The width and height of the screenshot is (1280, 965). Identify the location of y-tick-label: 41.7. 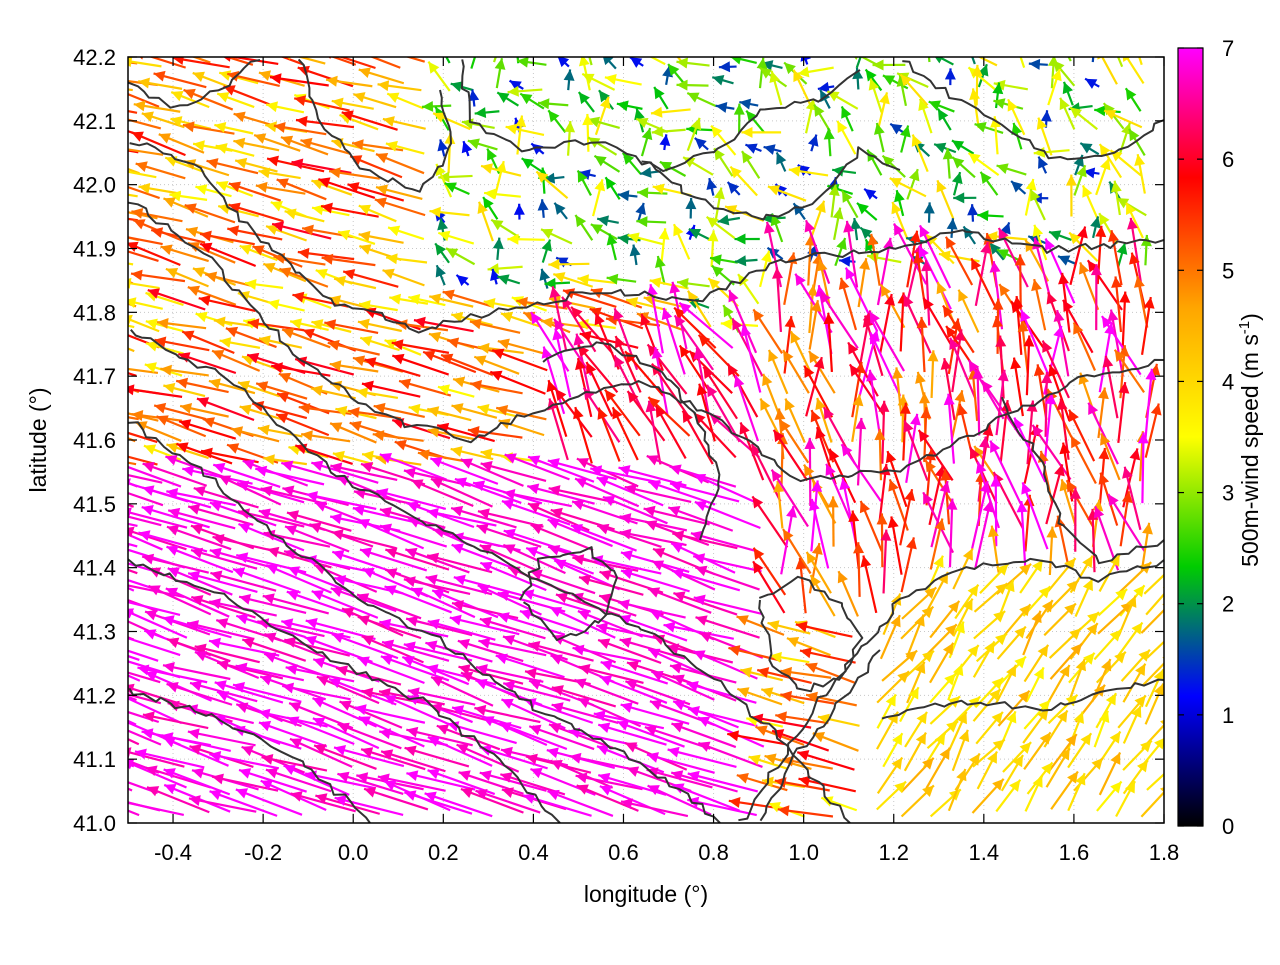
(94, 376).